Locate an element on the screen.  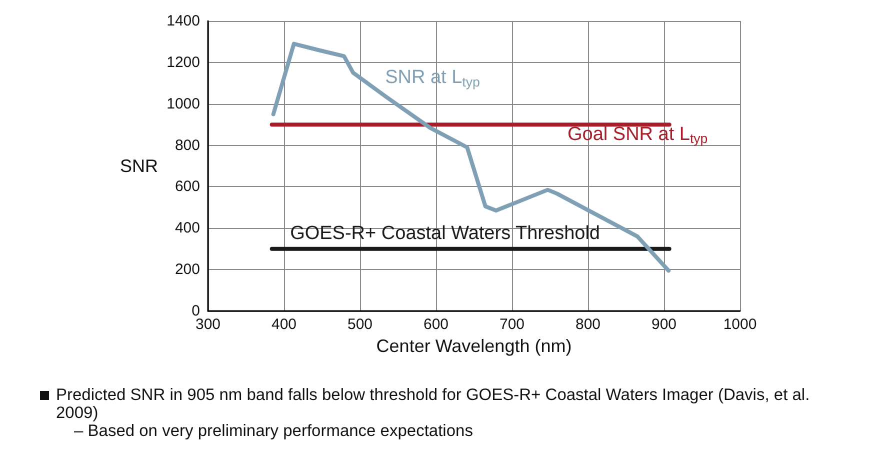
x-tick-label: 1000 is located at coordinates (740, 324).